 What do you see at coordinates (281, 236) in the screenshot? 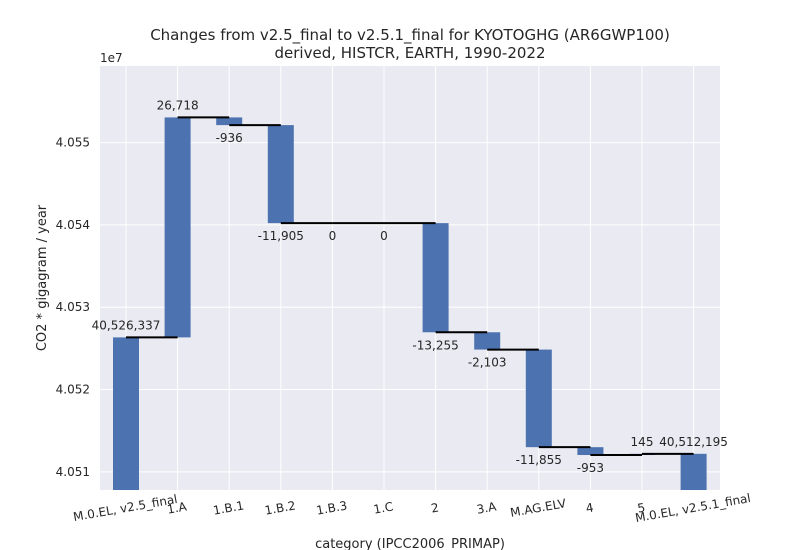
I see `data-label: -11,905` at bounding box center [281, 236].